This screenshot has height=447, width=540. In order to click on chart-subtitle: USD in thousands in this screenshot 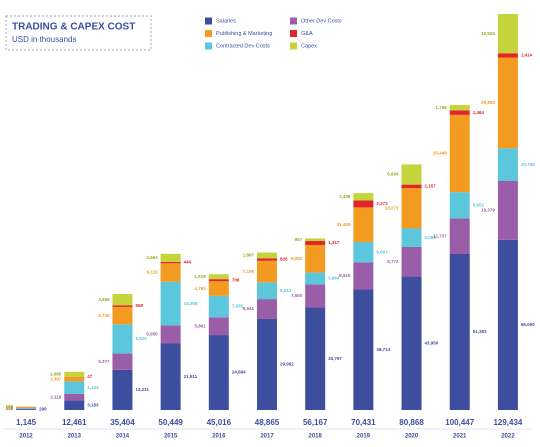, I will do `click(44, 39)`.